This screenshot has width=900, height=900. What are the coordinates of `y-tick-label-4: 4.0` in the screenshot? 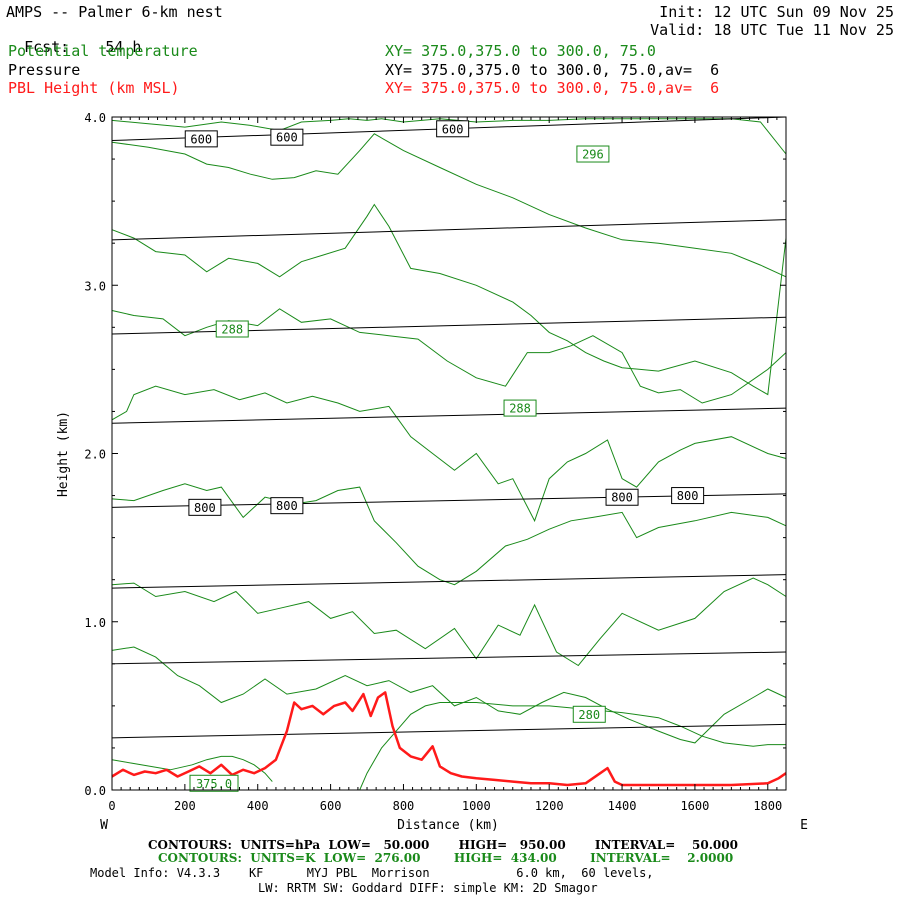 It's located at (95, 118).